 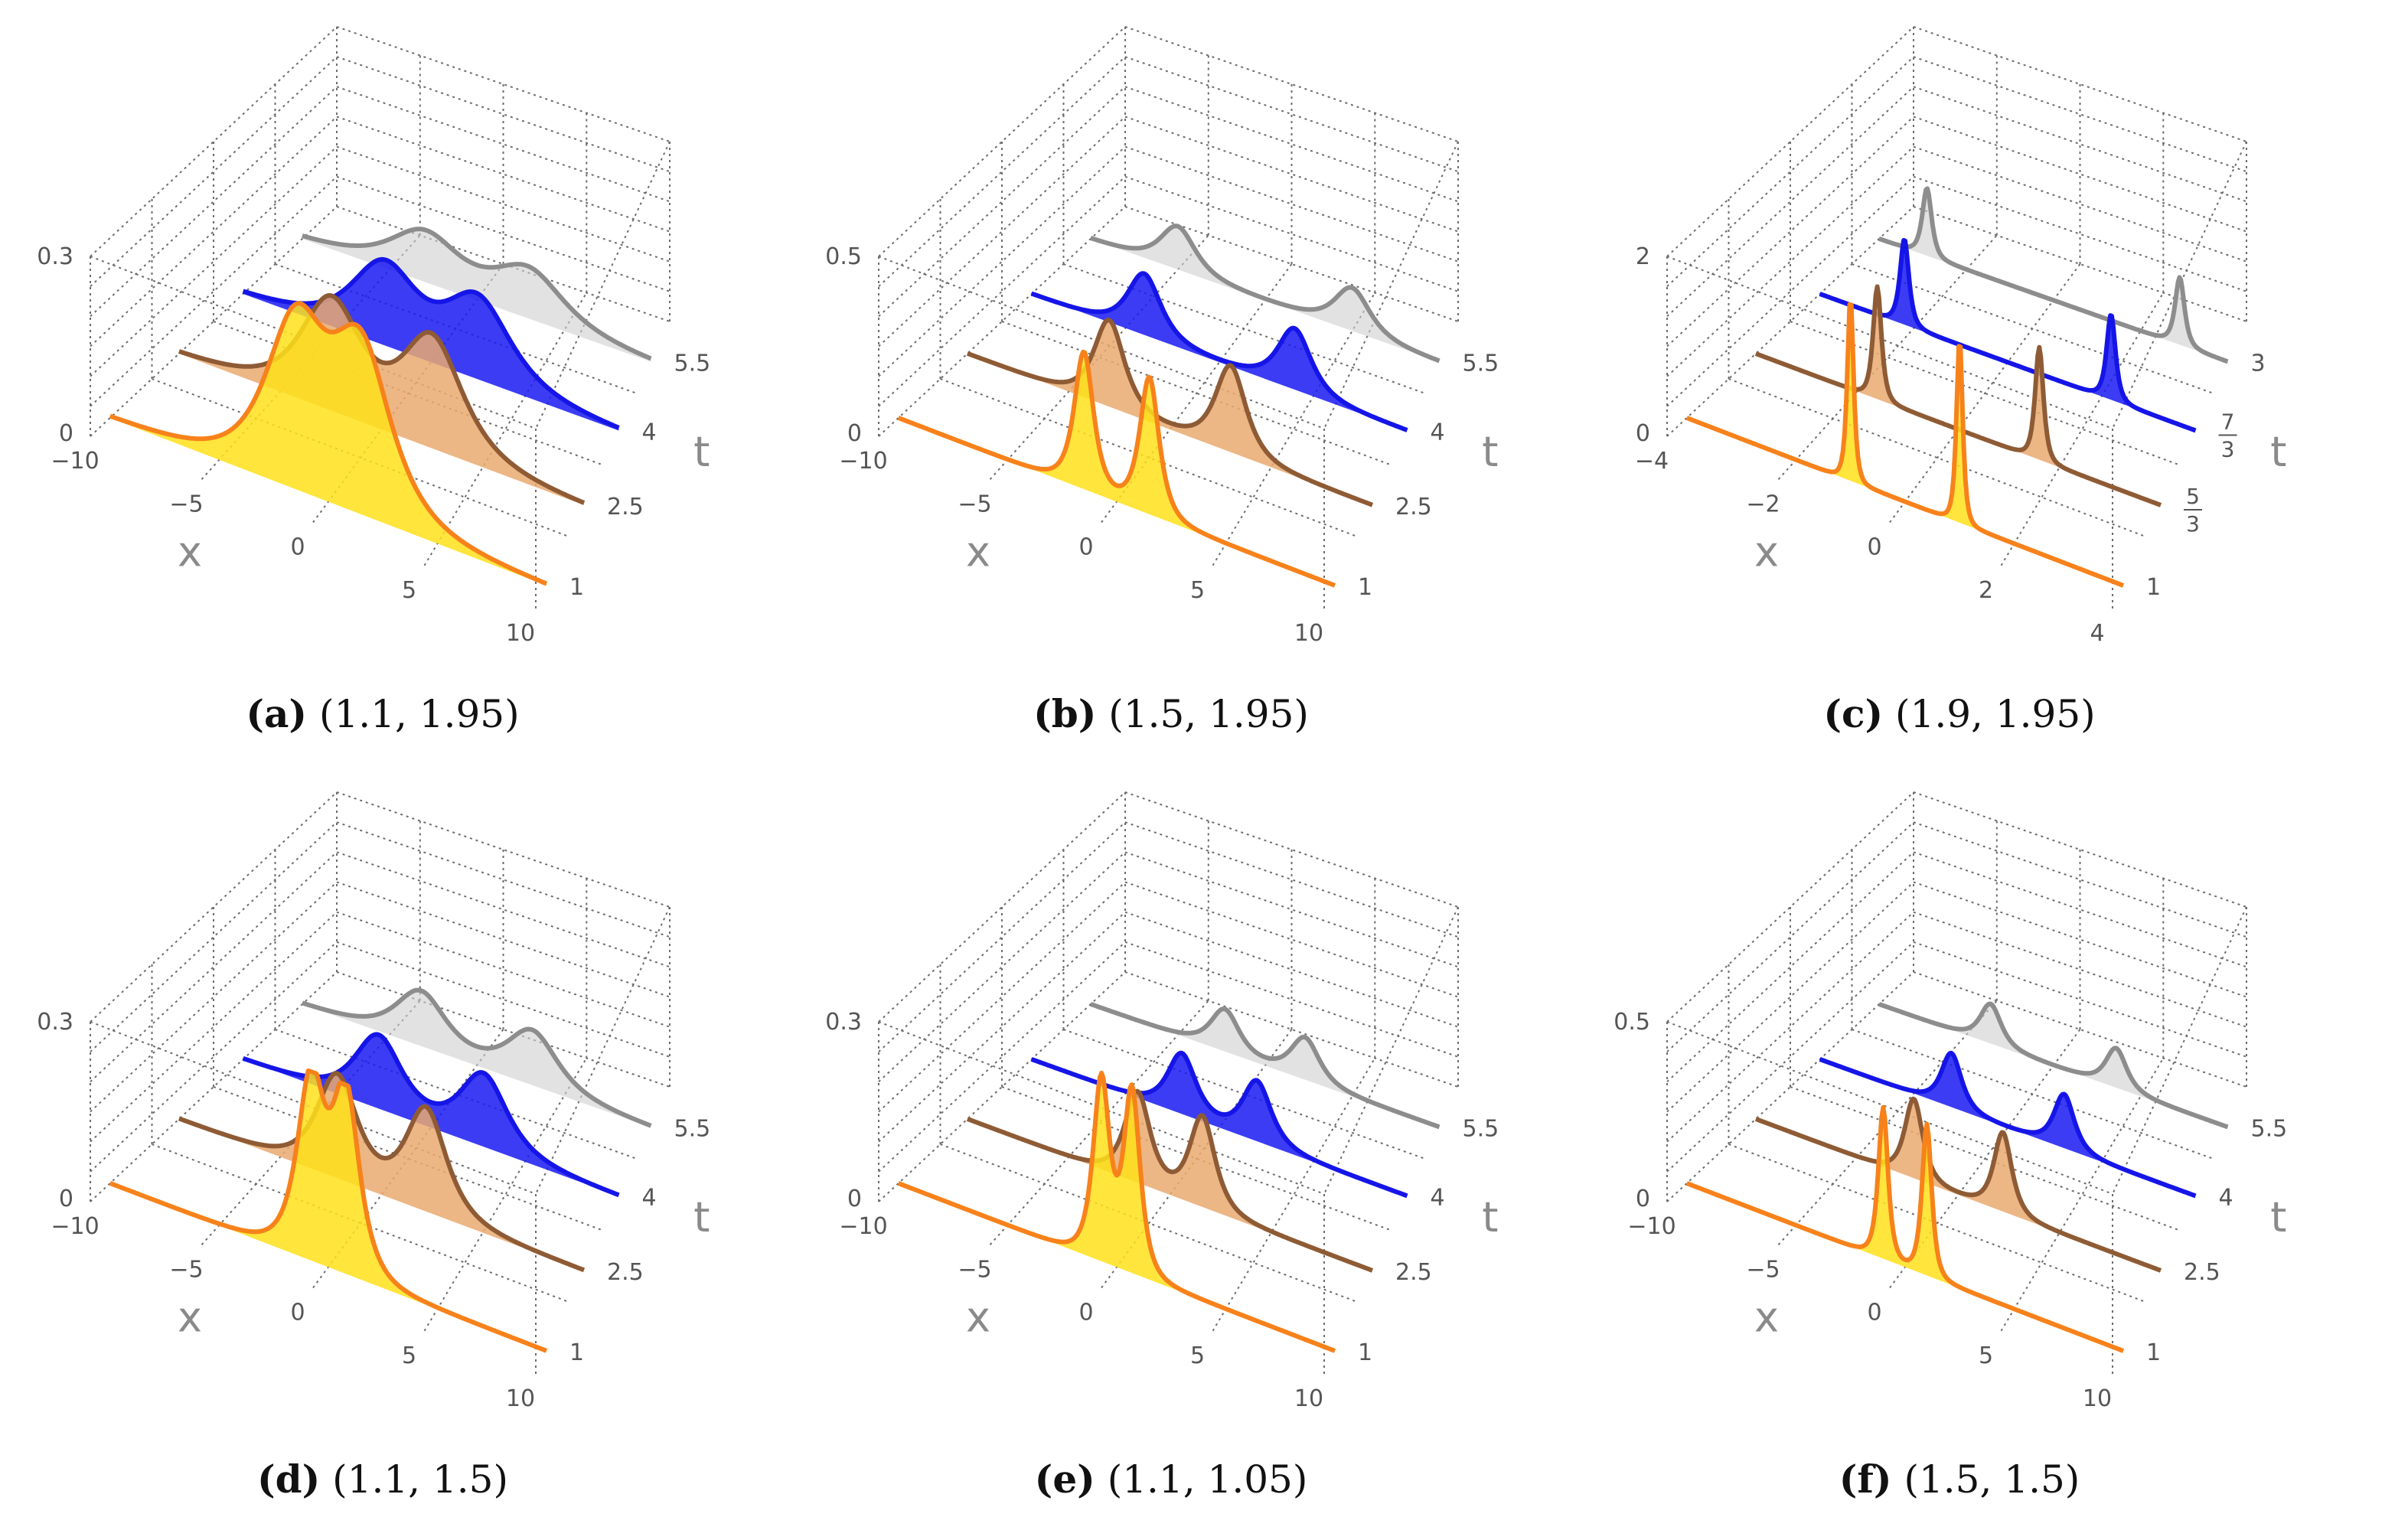 I want to click on series-fill-d-t4, so click(x=476, y=1058).